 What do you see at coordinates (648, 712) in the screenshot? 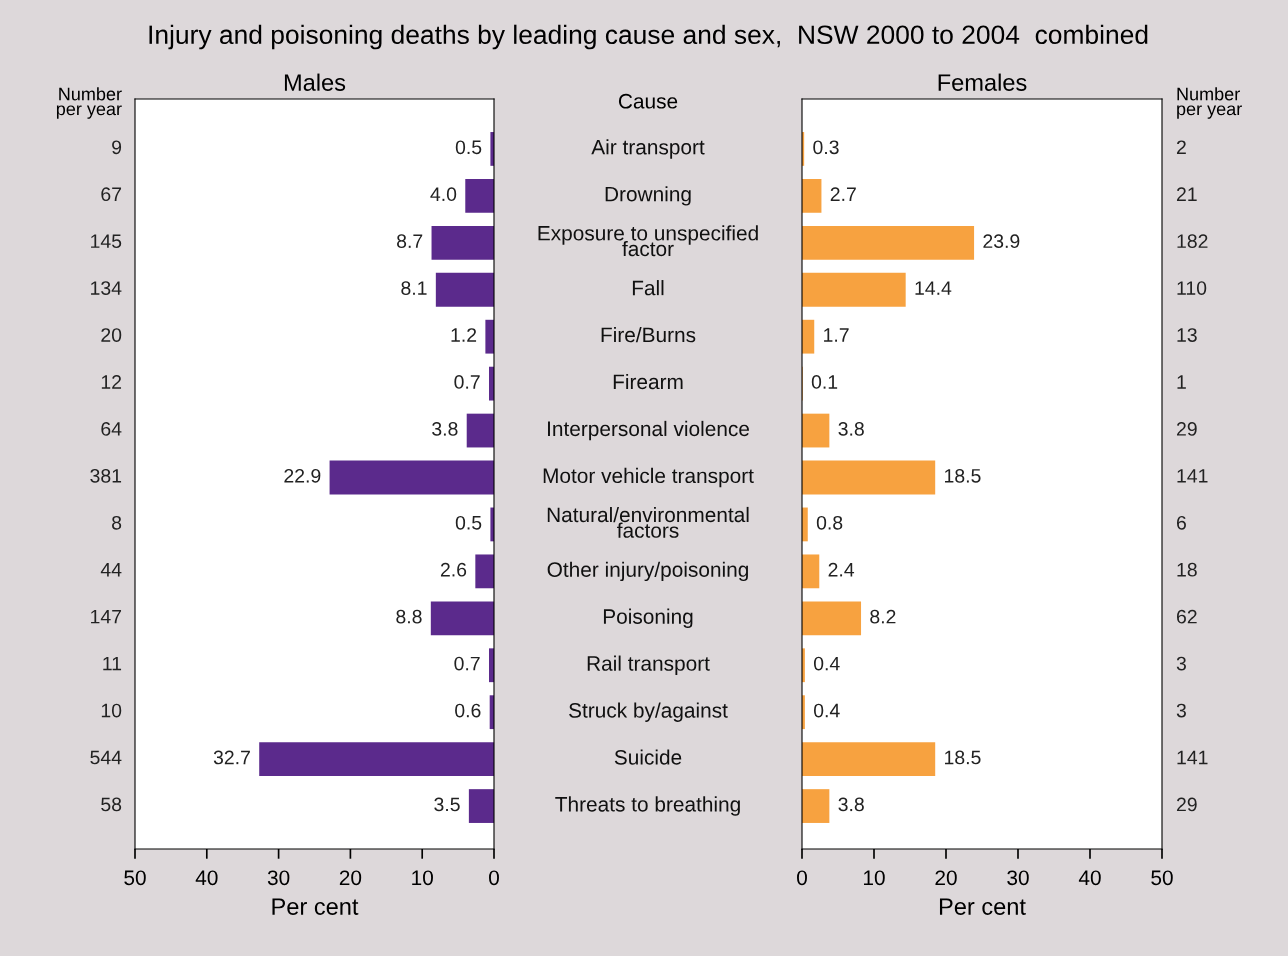
I see `y-tick-label: Struck by/against` at bounding box center [648, 712].